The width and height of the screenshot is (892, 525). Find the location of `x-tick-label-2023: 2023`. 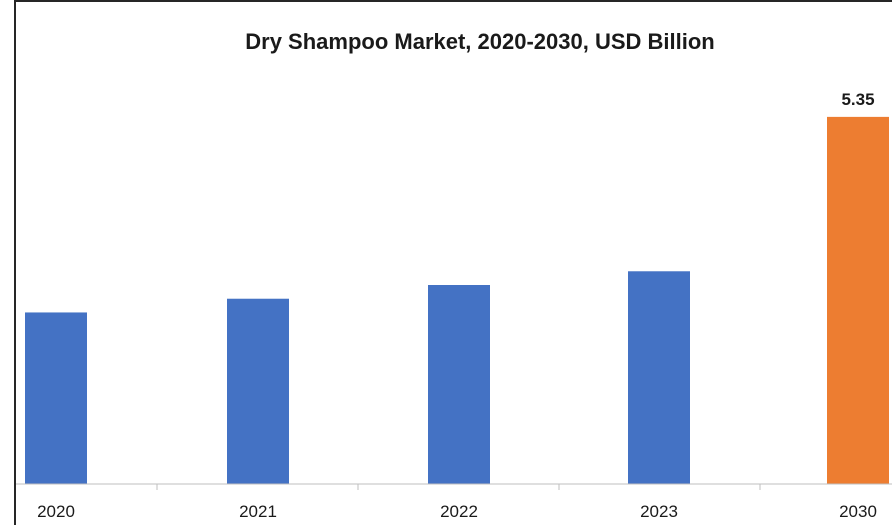

x-tick-label-2023: 2023 is located at coordinates (659, 511).